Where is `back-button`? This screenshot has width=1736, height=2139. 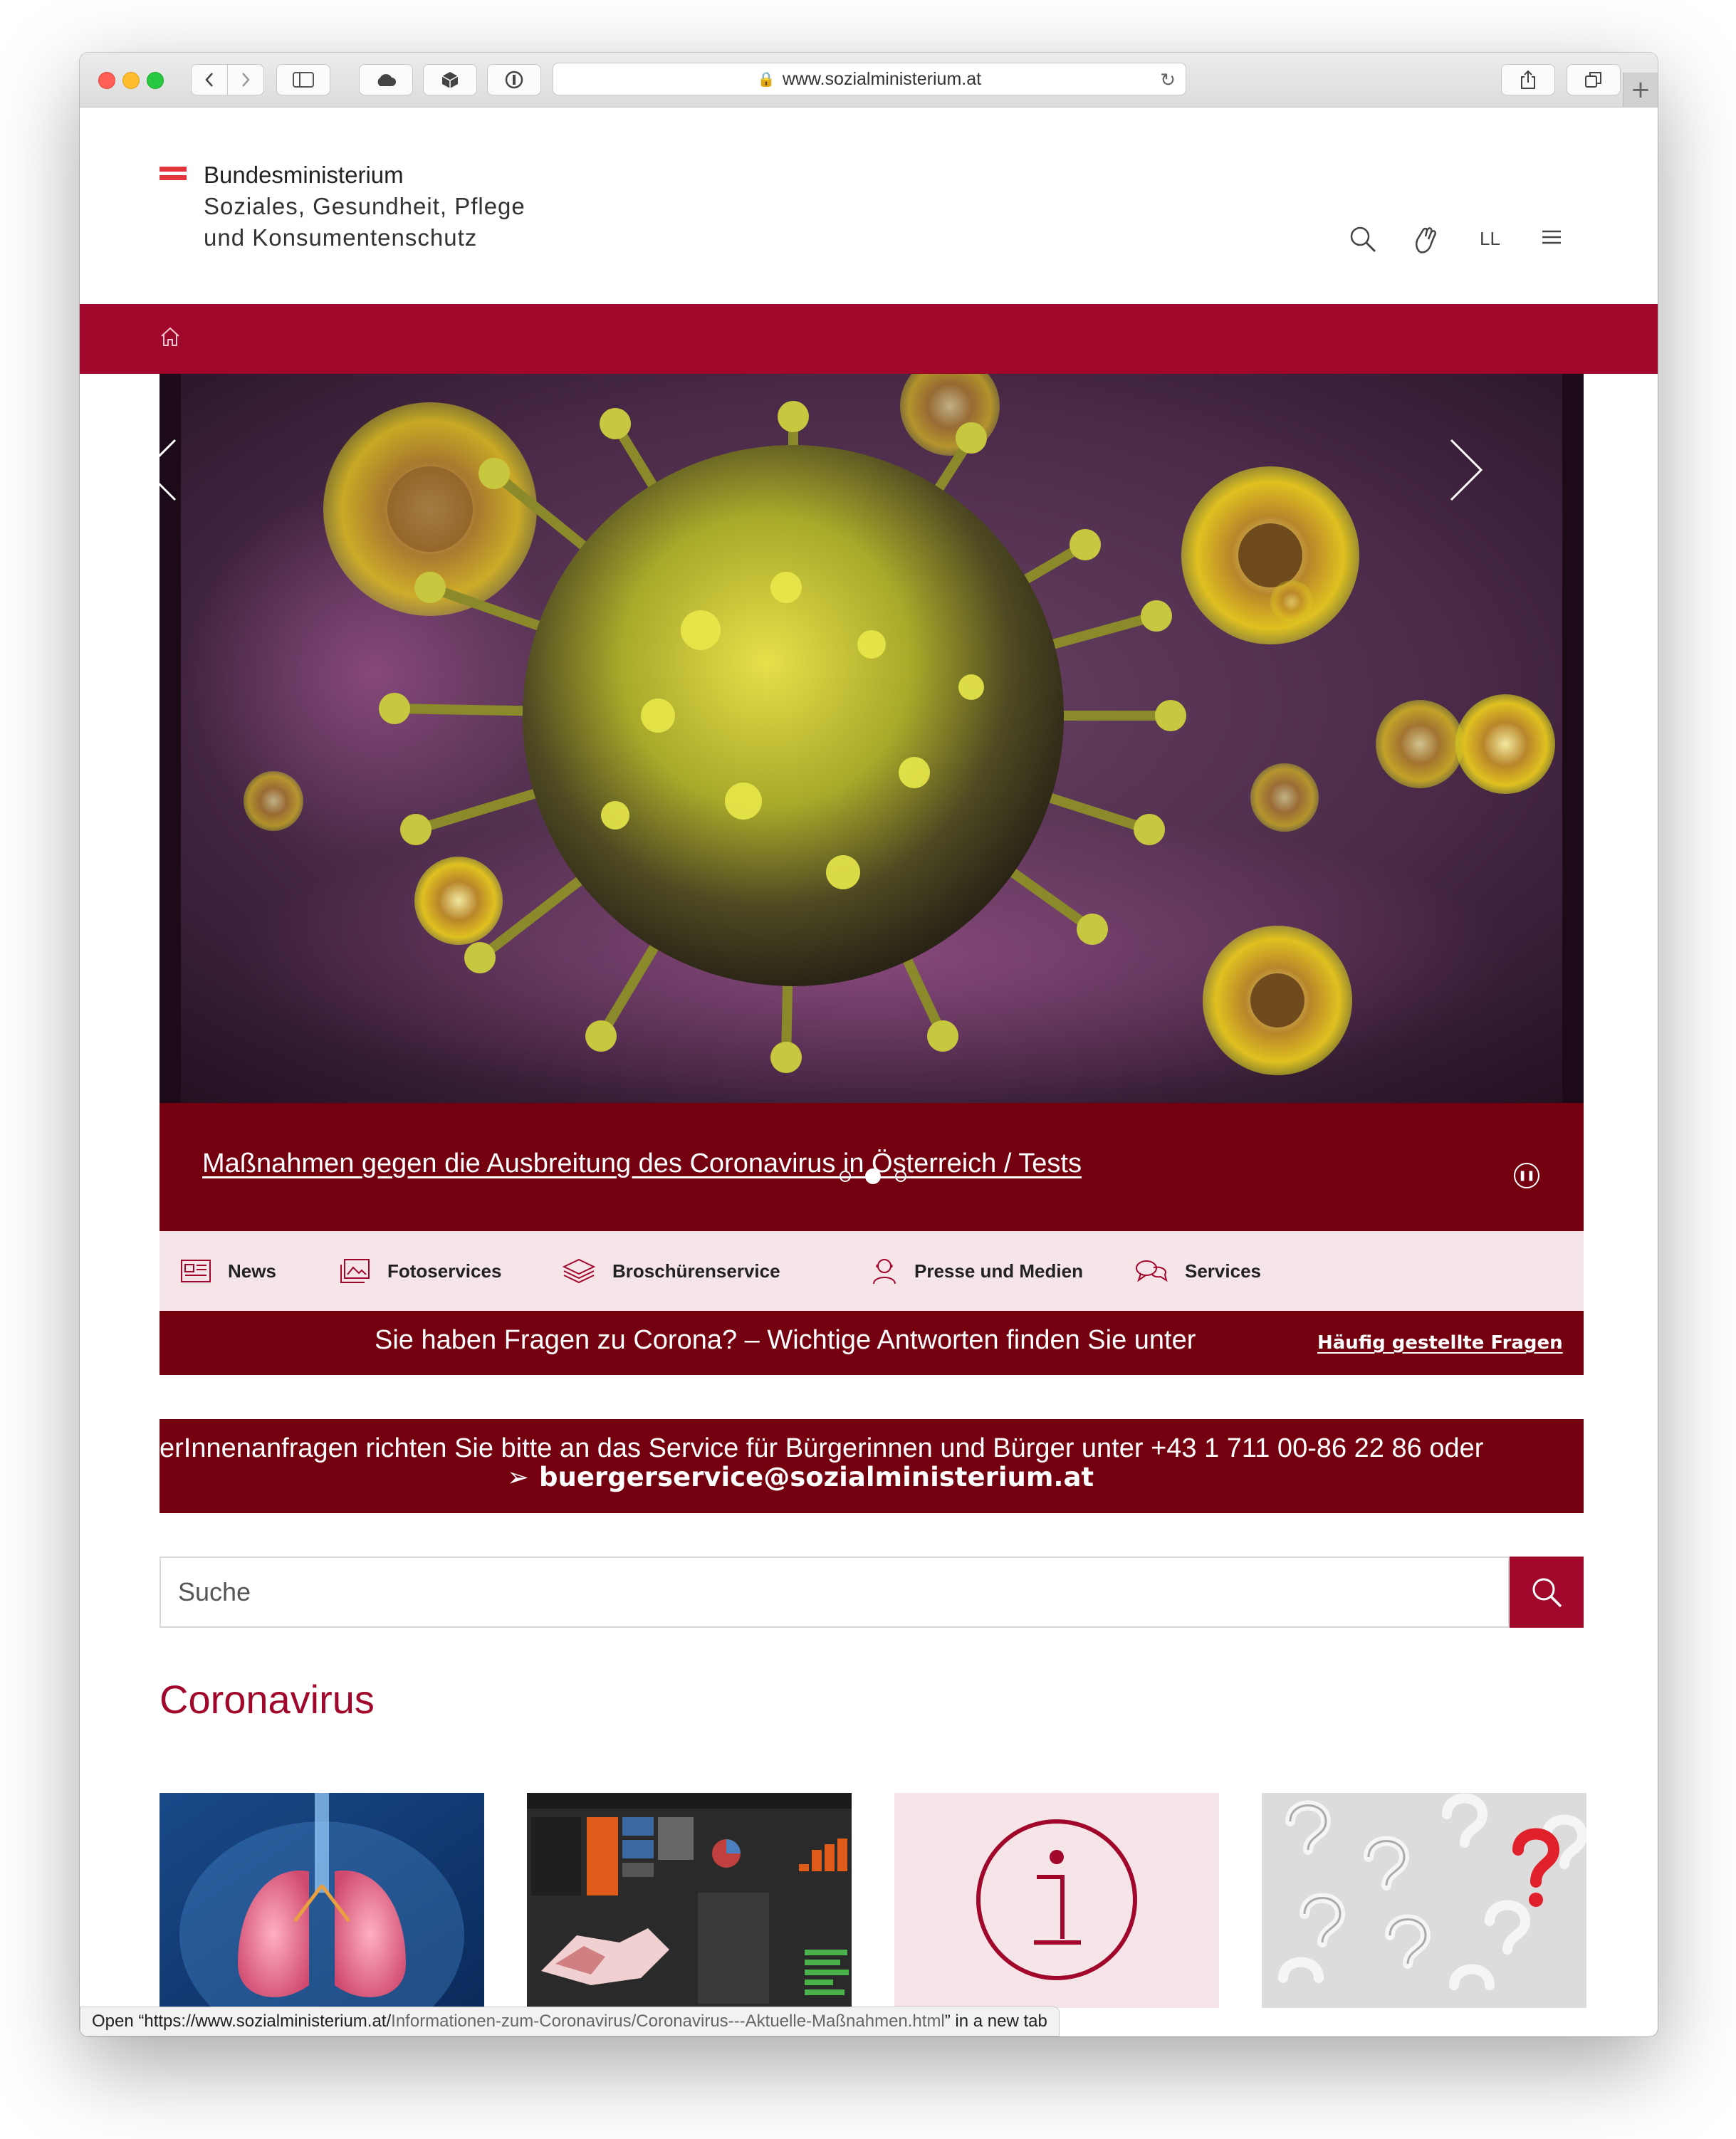
back-button is located at coordinates (209, 79).